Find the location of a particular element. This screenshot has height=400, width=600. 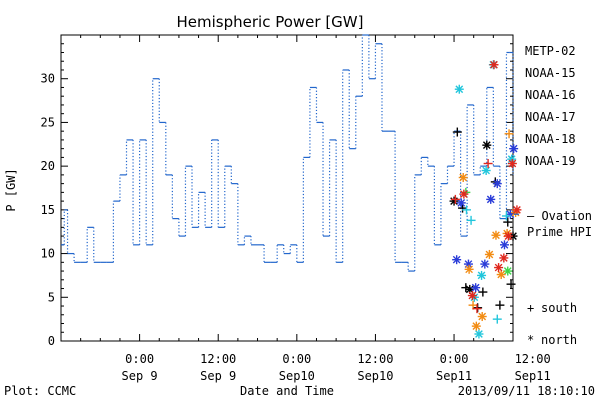

chart-title: Hemispheric Power [GW] is located at coordinates (270, 22).